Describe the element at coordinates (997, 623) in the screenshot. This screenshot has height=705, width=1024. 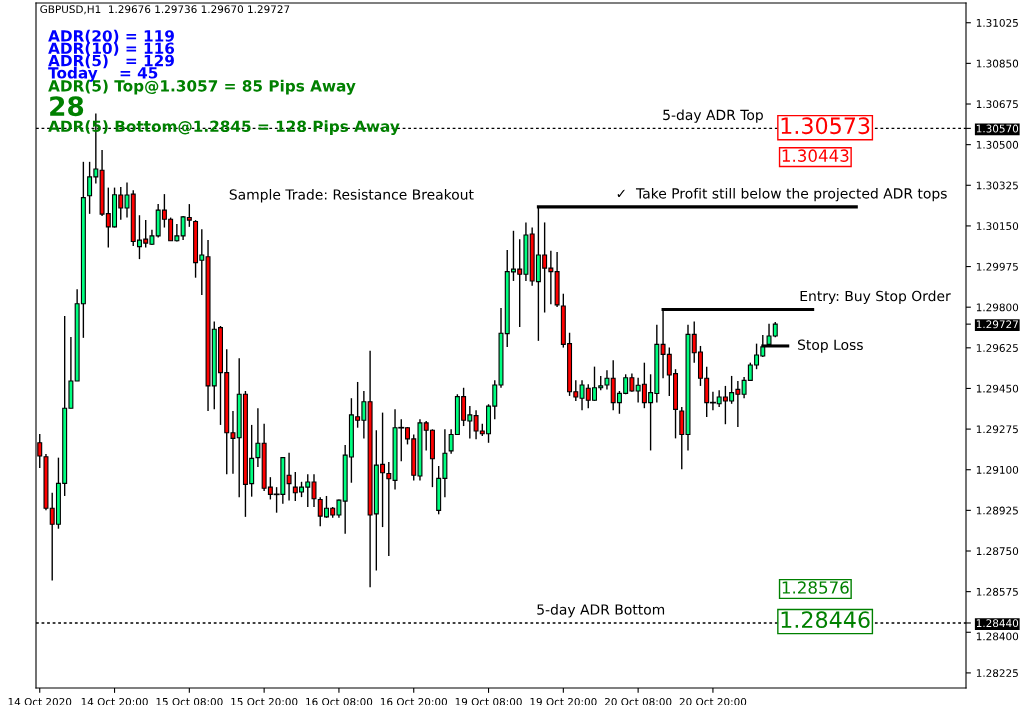
I see `y-tick-label: 1.28440` at that location.